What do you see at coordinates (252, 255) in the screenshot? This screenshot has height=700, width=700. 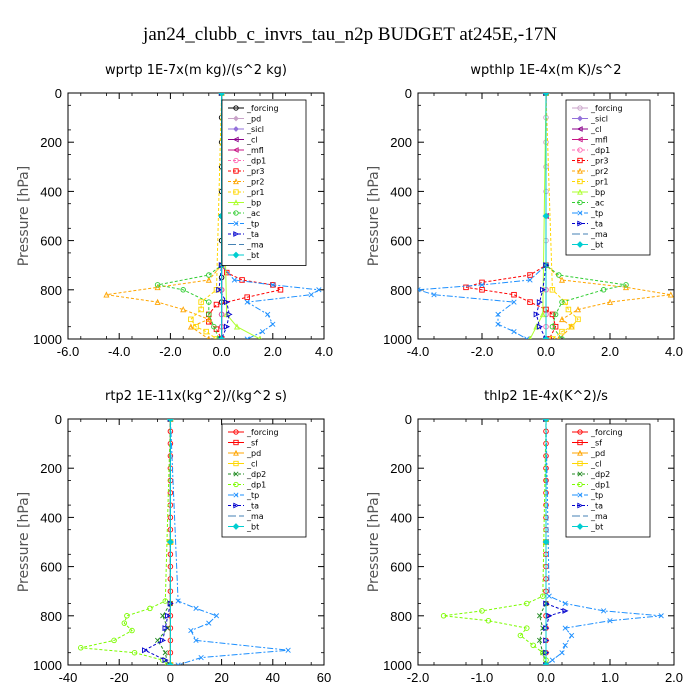 I see `legend-entry: _bt` at bounding box center [252, 255].